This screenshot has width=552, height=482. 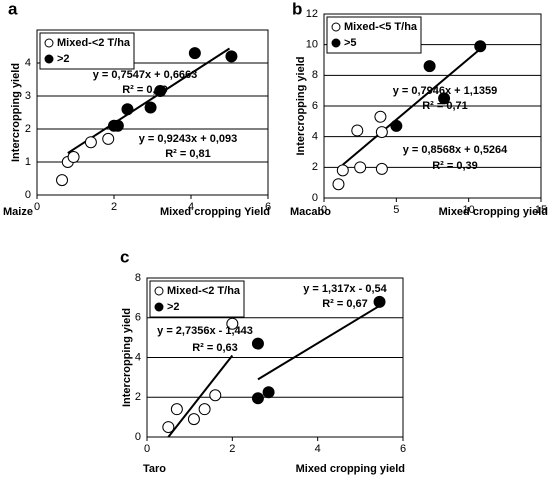 I want to click on legend-label: Mixed-<5 T/ha, so click(x=381, y=27).